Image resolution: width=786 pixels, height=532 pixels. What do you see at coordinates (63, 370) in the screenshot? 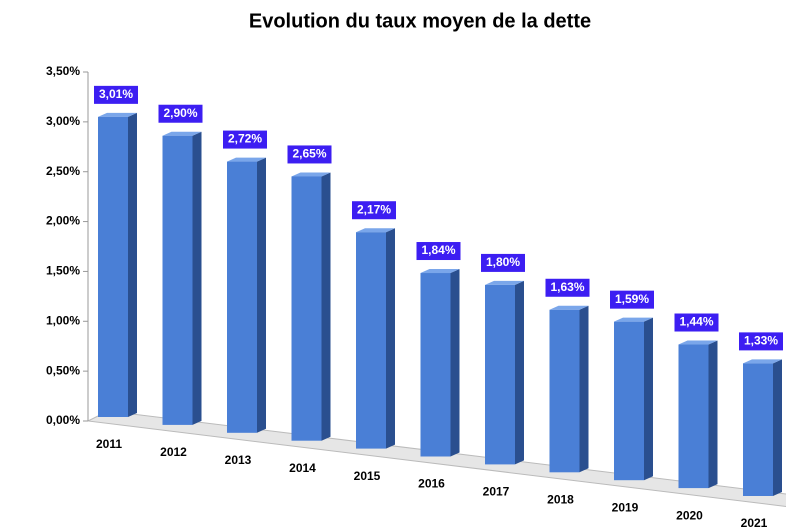
I see `y-tick-label: 0,50%` at bounding box center [63, 370].